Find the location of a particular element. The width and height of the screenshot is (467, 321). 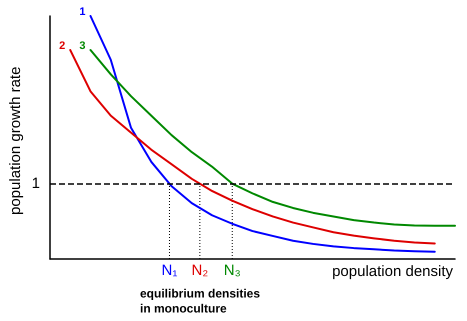

y-axis-title: population growth rate is located at coordinates (15, 140).